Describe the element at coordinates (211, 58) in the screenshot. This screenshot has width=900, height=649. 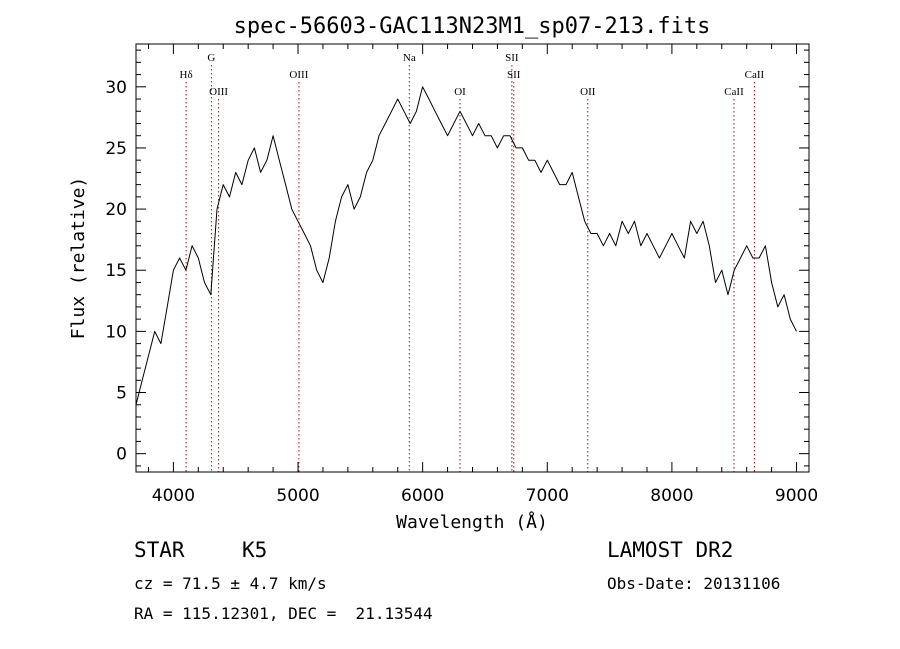
I see `line-label: G` at that location.